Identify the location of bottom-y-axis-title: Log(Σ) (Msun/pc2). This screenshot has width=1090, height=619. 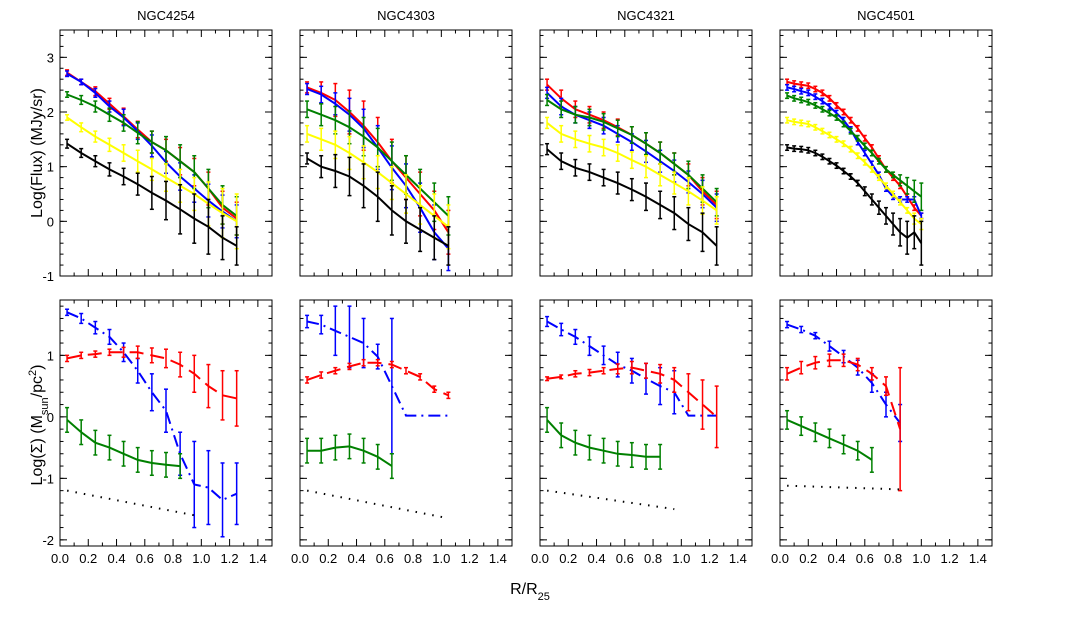
(39, 425).